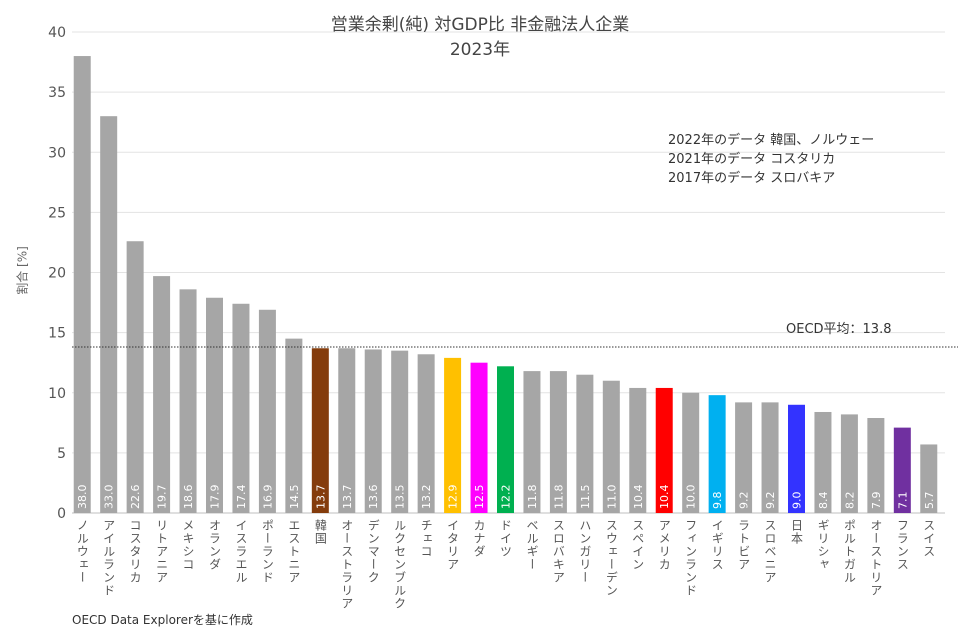  I want to click on x-tick-label: ギリシャ, so click(822, 545).